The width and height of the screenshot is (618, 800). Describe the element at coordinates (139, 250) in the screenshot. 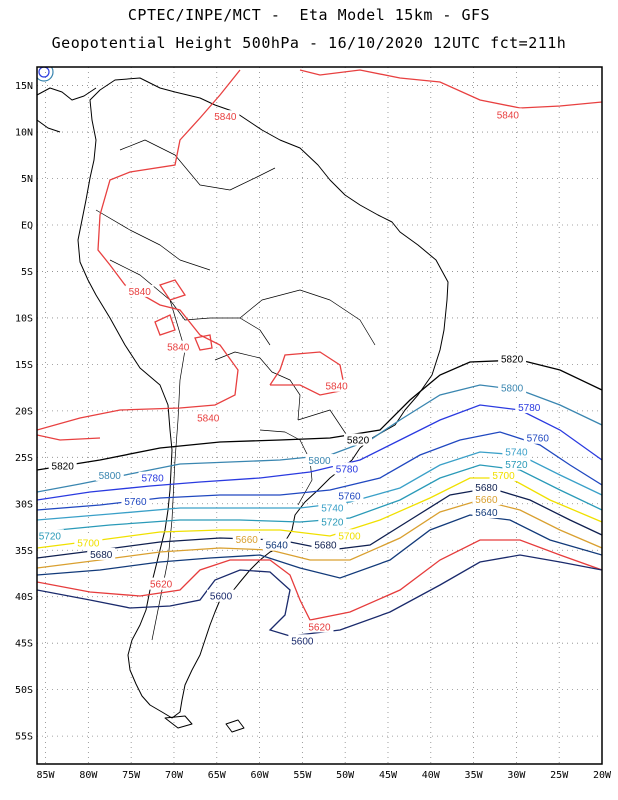

I see `contour-5840-loop` at that location.